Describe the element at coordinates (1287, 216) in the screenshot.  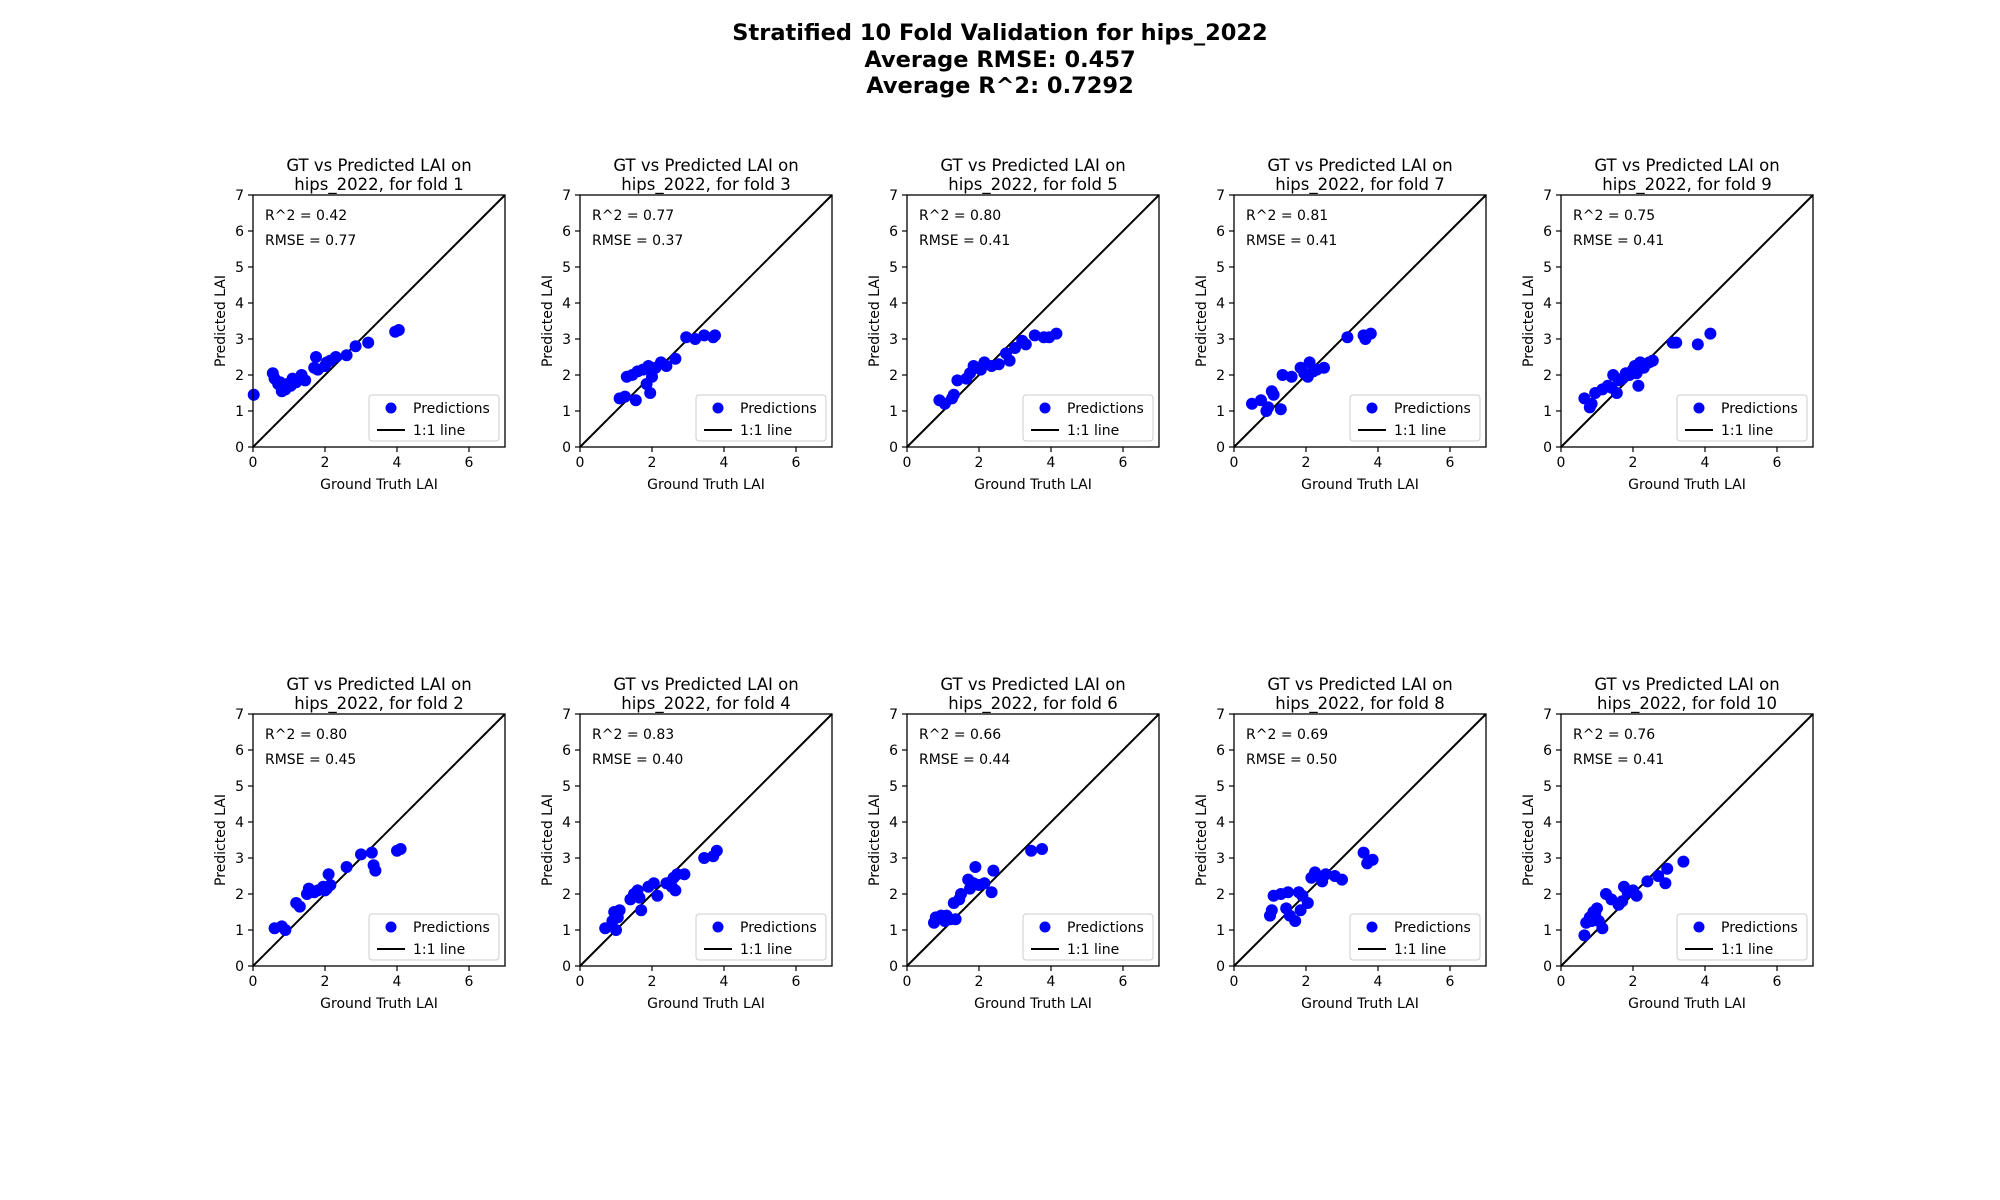
I see `r2-annotation: R^2 = 0.81` at that location.